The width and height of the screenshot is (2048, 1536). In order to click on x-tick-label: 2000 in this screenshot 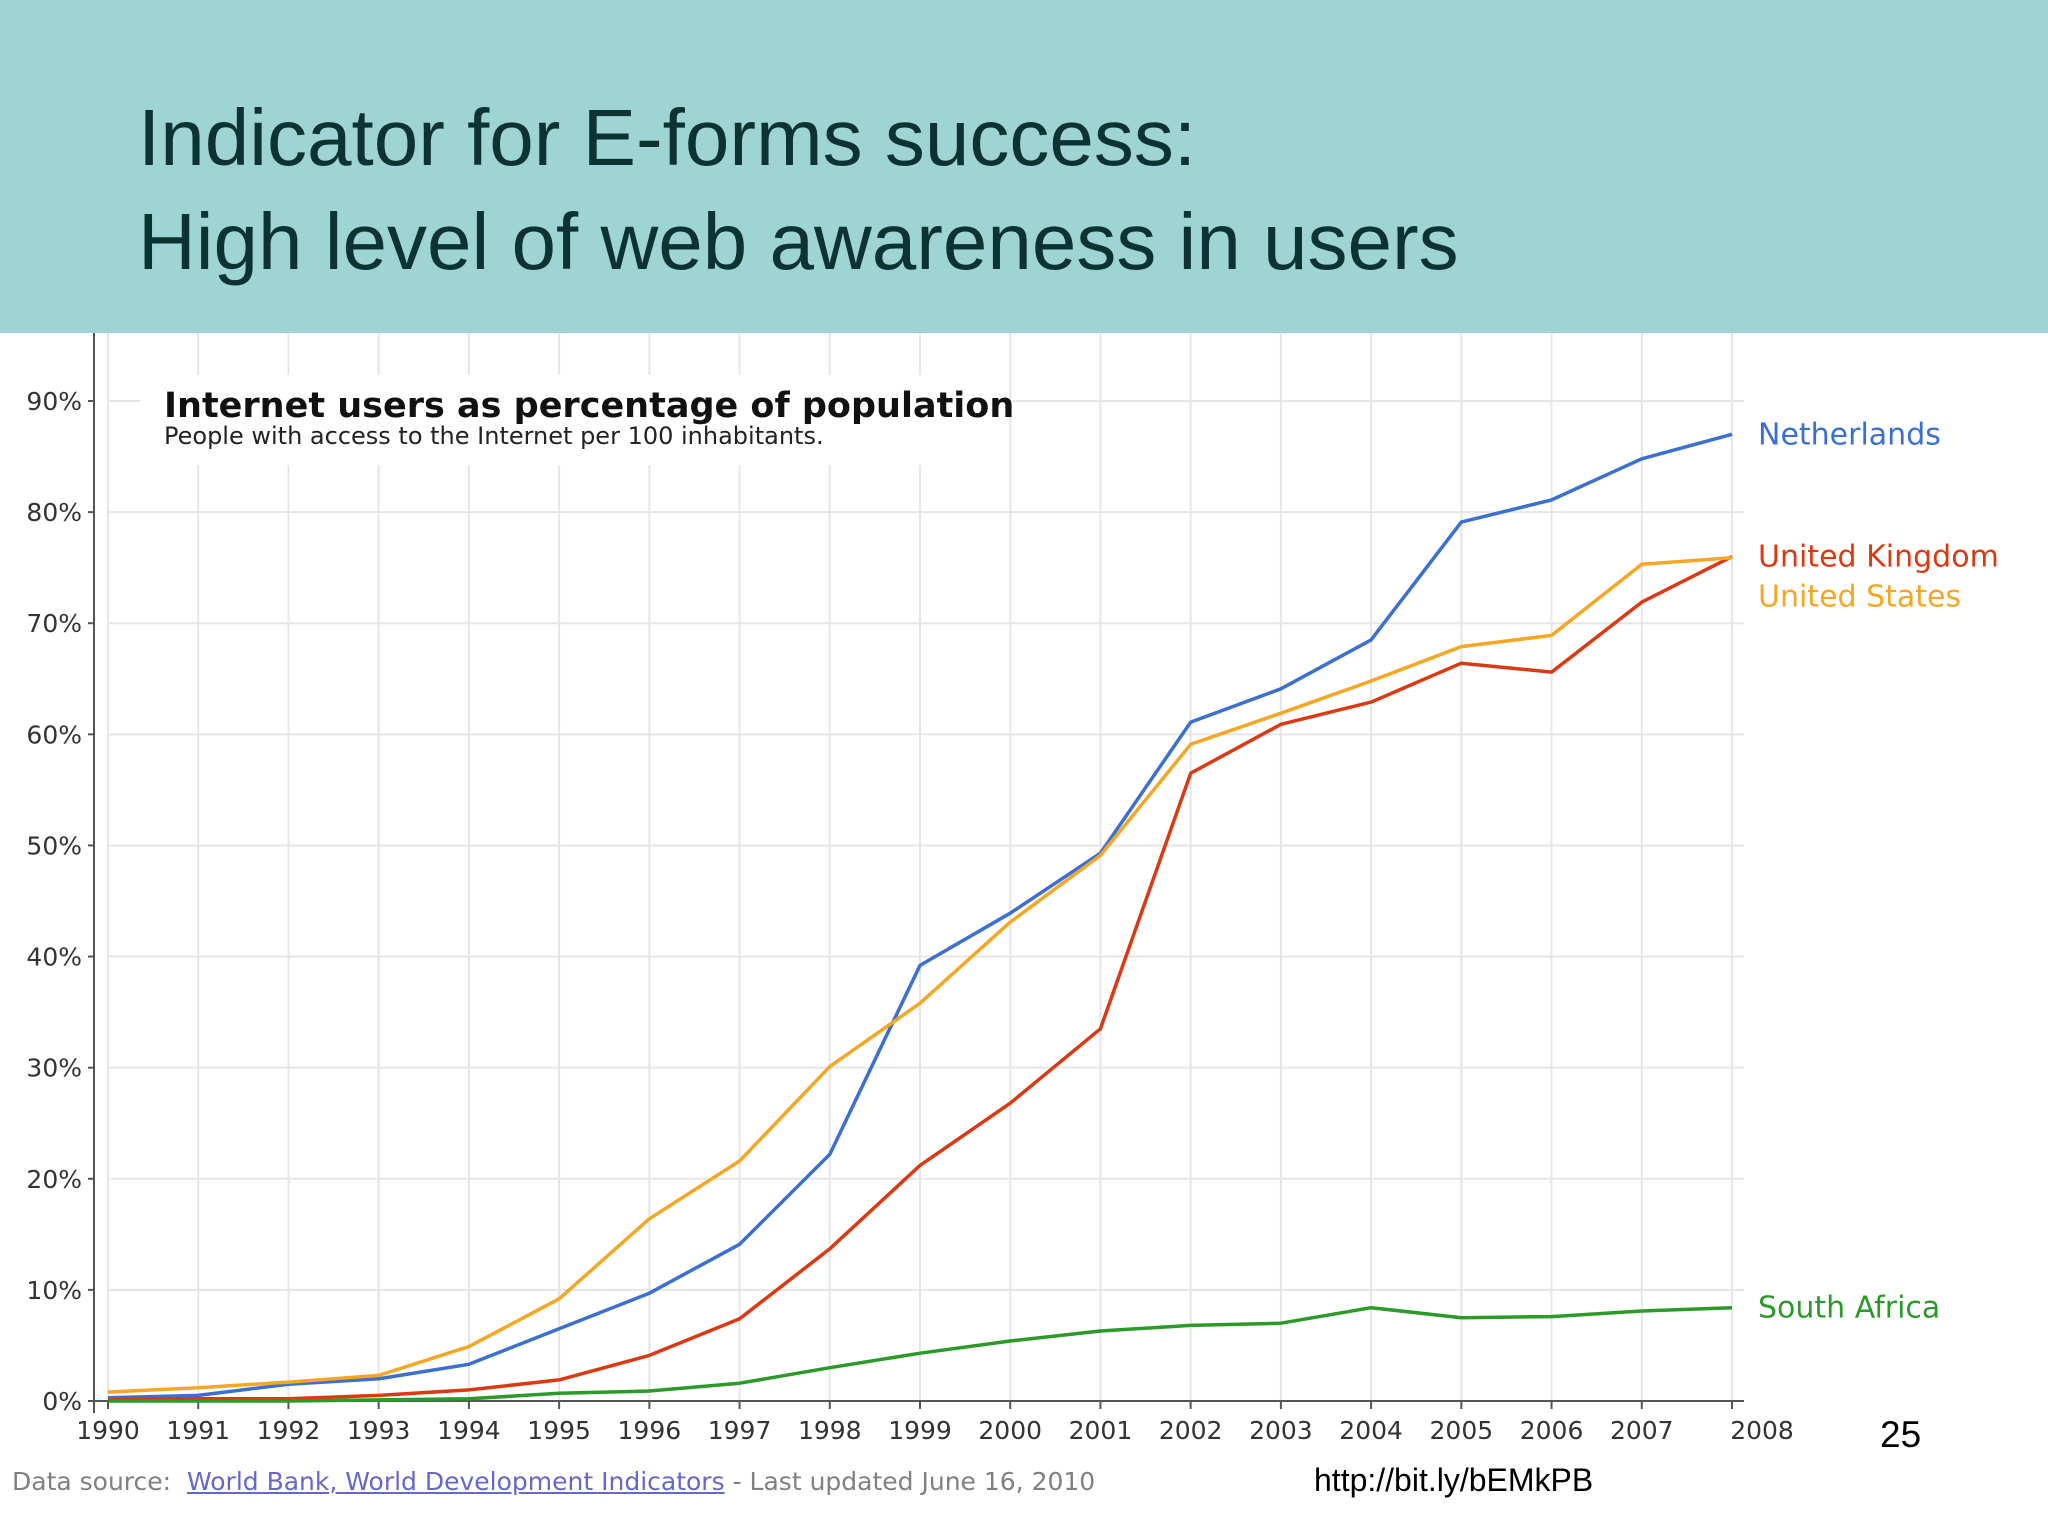, I will do `click(1010, 1430)`.